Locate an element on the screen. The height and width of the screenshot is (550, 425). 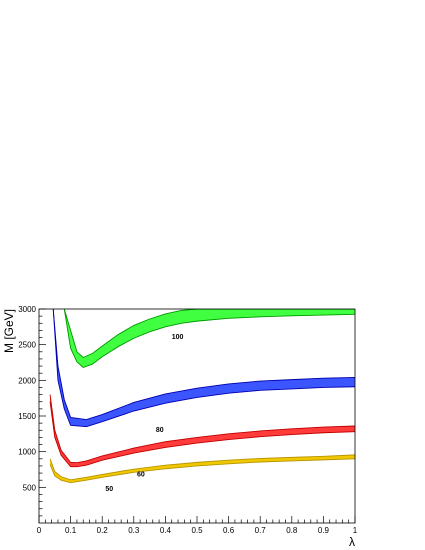
band-50-upper-edge is located at coordinates (202, 467).